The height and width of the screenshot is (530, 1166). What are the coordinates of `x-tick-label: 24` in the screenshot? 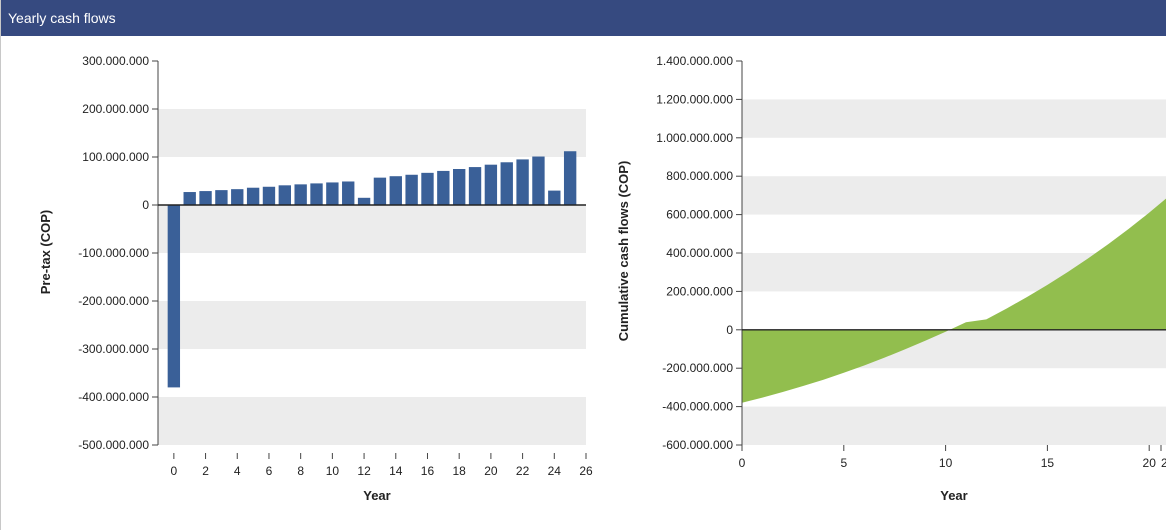 It's located at (555, 471).